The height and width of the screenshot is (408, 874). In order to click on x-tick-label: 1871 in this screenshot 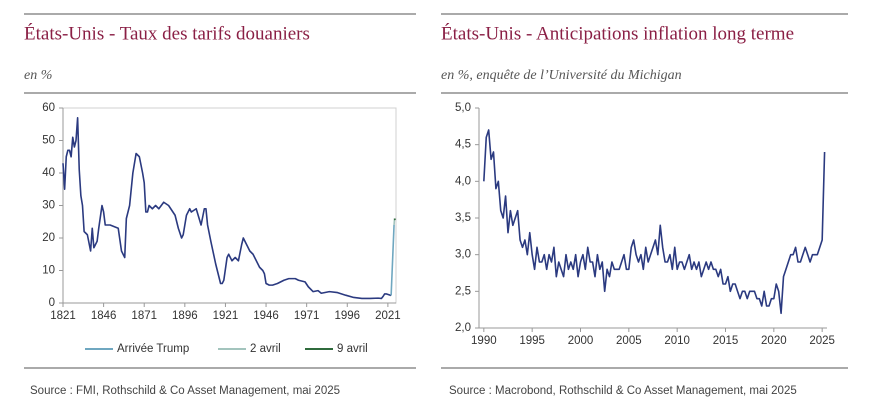, I will do `click(144, 316)`.